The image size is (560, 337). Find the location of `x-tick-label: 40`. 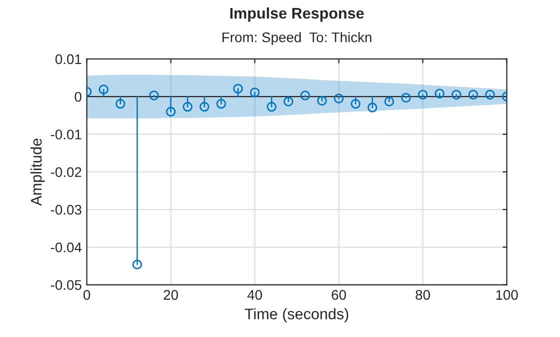

x-tick-label: 40 is located at coordinates (254, 295).